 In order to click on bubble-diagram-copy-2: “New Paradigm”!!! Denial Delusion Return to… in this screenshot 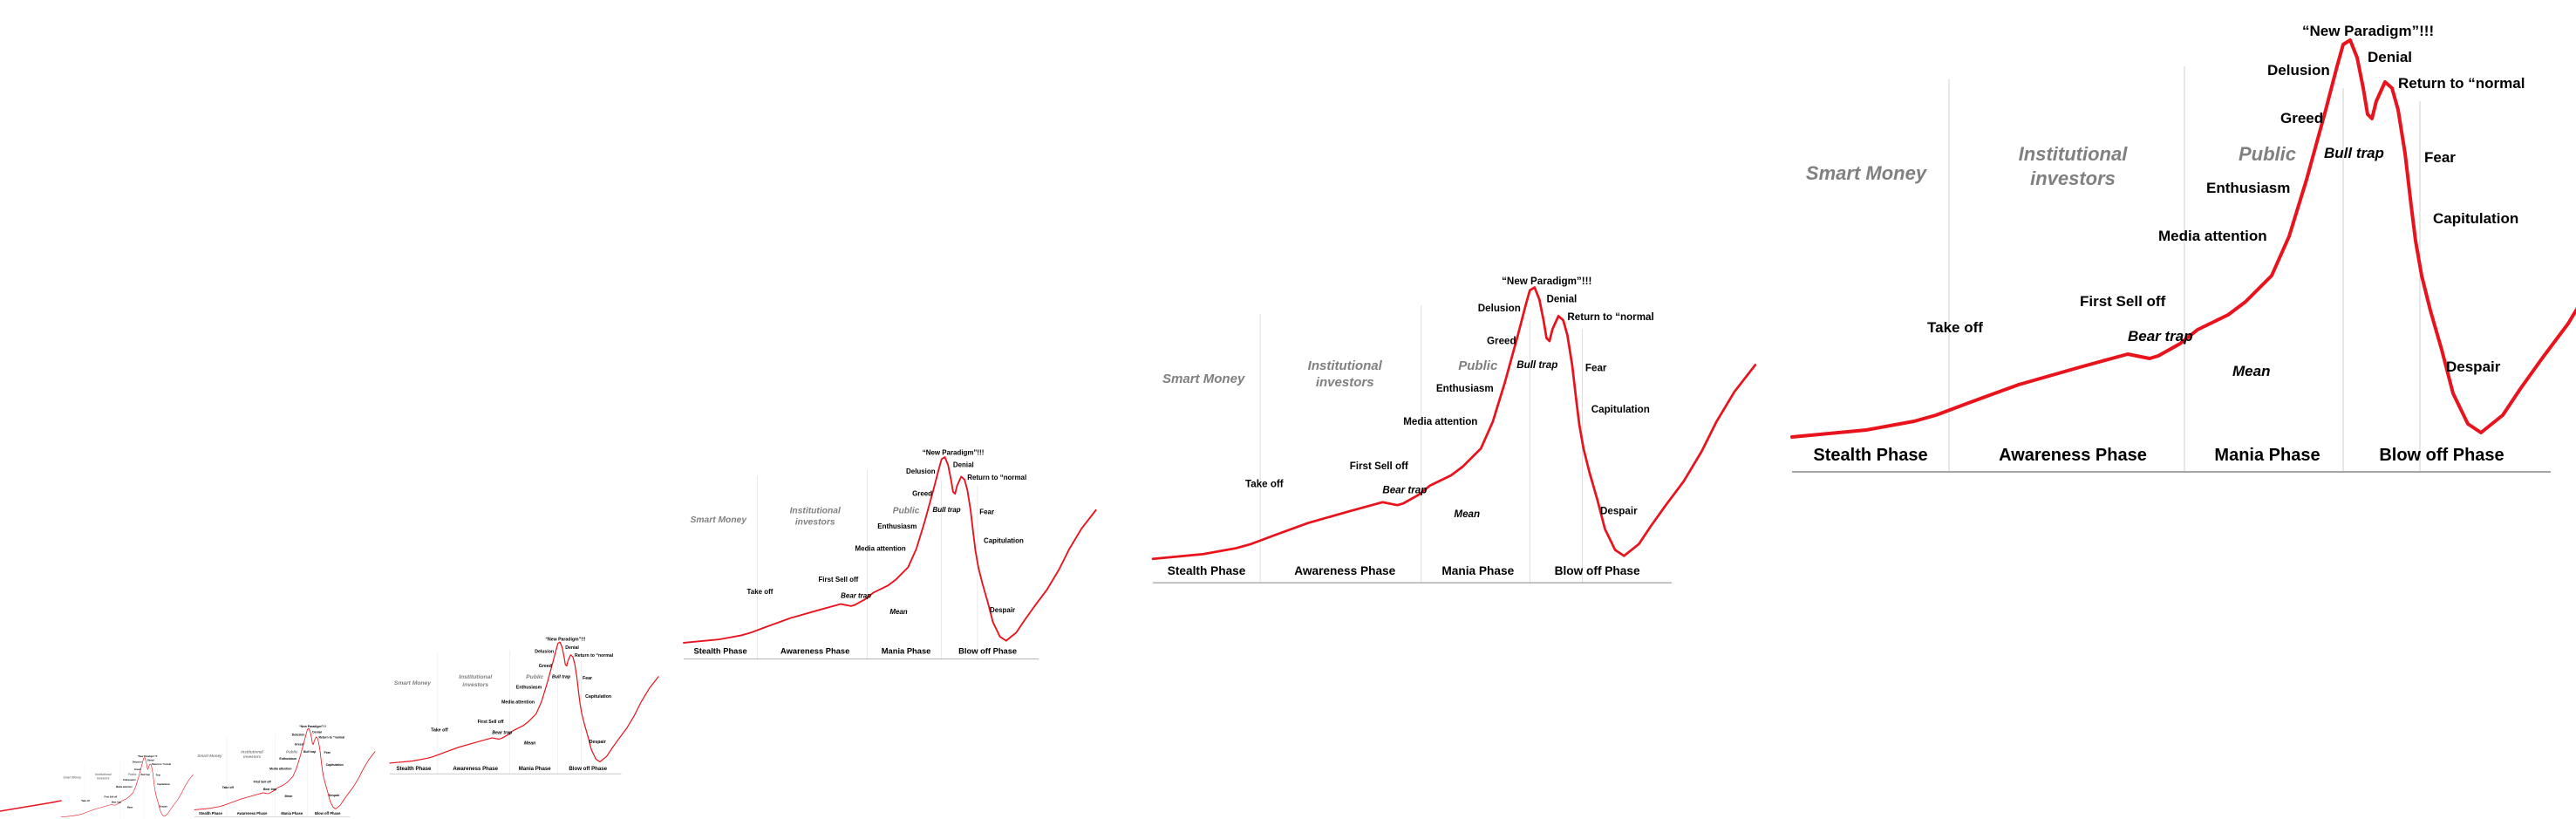, I will do `click(1454, 430)`.